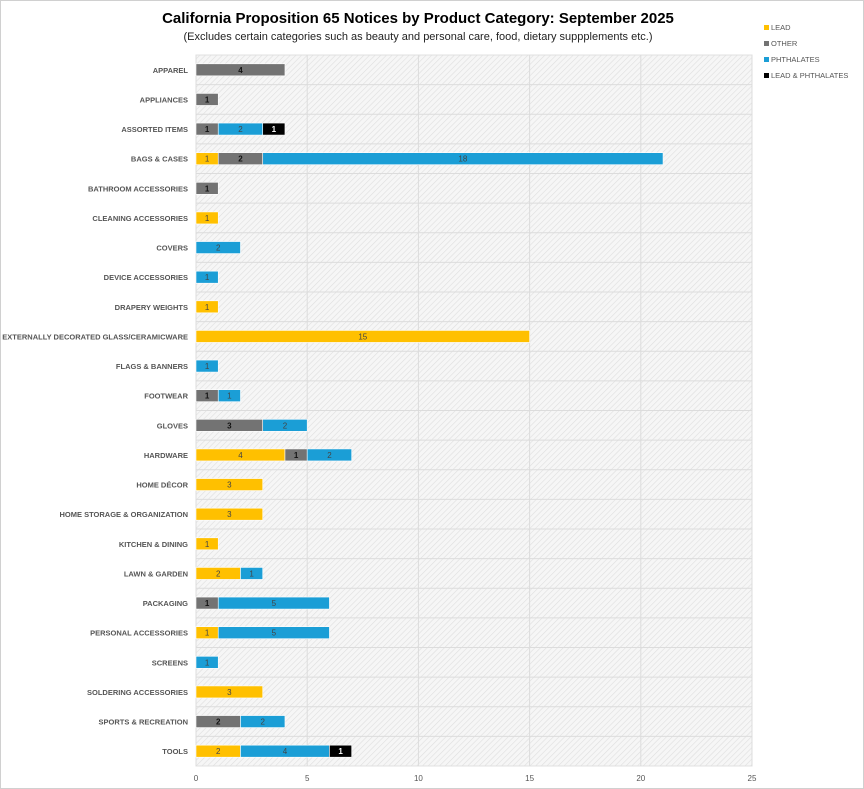  Describe the element at coordinates (170, 662) in the screenshot. I see `category-label: SCREENS` at that location.